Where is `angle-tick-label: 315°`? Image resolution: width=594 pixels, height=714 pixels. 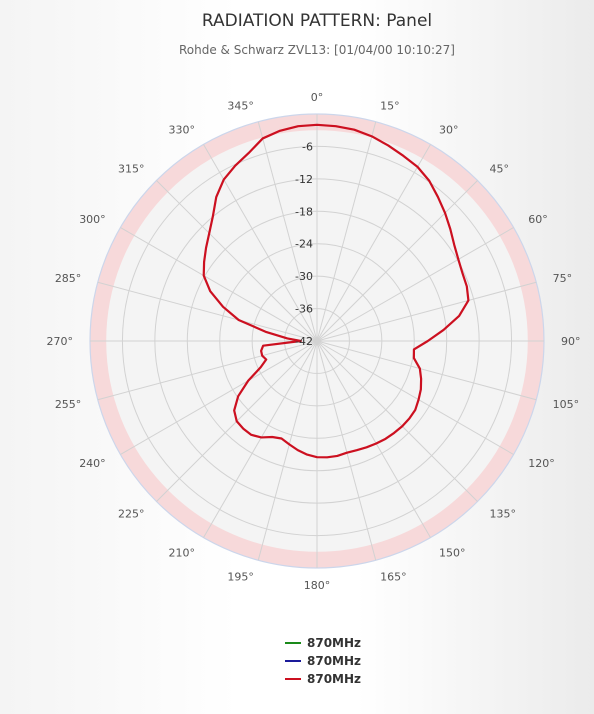 angle-tick-label: 315° is located at coordinates (131, 168).